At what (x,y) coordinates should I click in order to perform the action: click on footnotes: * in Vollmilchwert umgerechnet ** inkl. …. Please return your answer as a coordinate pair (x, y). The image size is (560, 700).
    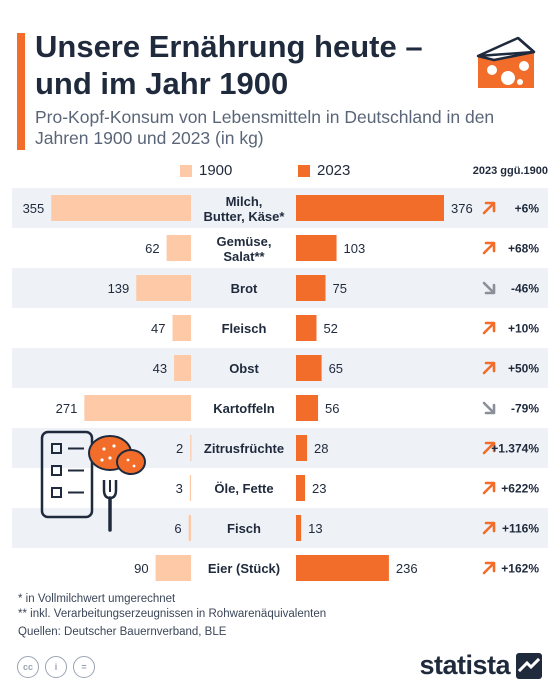
    Looking at the image, I should click on (278, 616).